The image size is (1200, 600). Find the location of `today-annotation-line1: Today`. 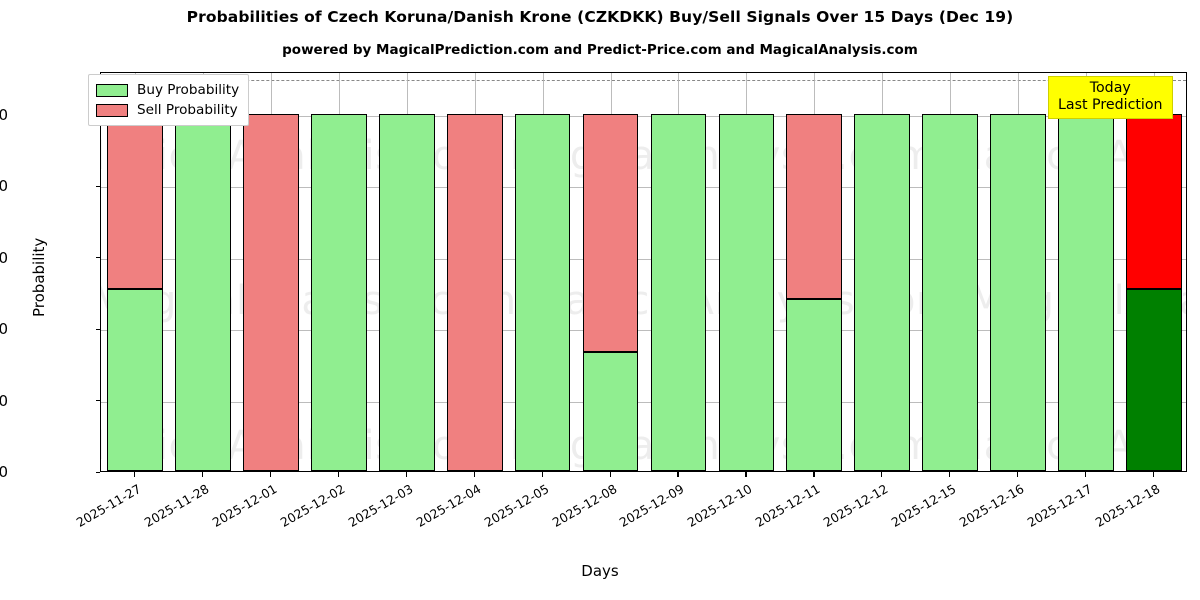

today-annotation-line1: Today is located at coordinates (1110, 88).